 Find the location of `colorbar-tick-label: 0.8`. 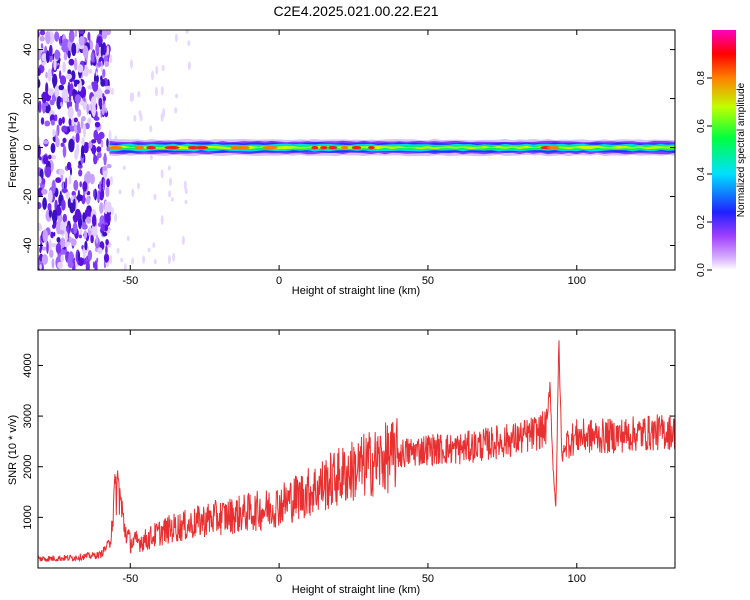

colorbar-tick-label: 0.8 is located at coordinates (701, 78).